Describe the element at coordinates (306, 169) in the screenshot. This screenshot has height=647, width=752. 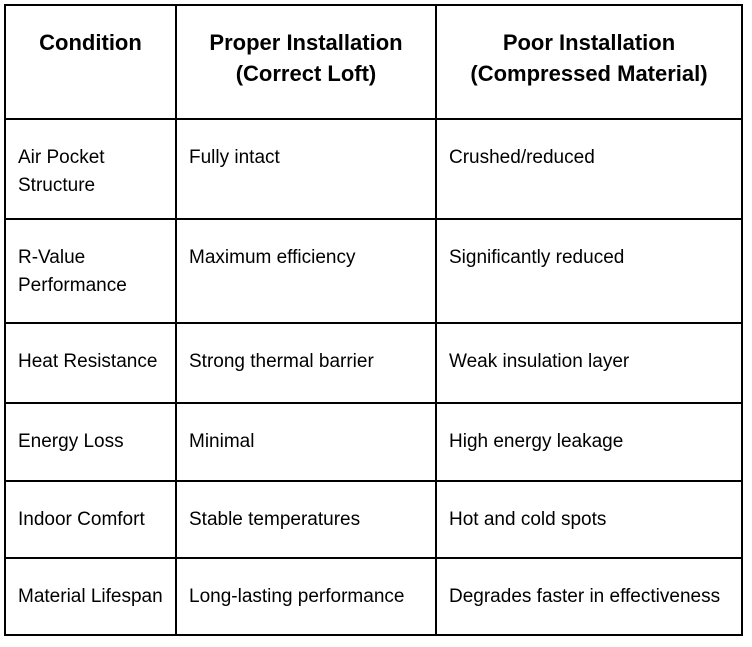
I see `cell-proper: Fully intact` at that location.